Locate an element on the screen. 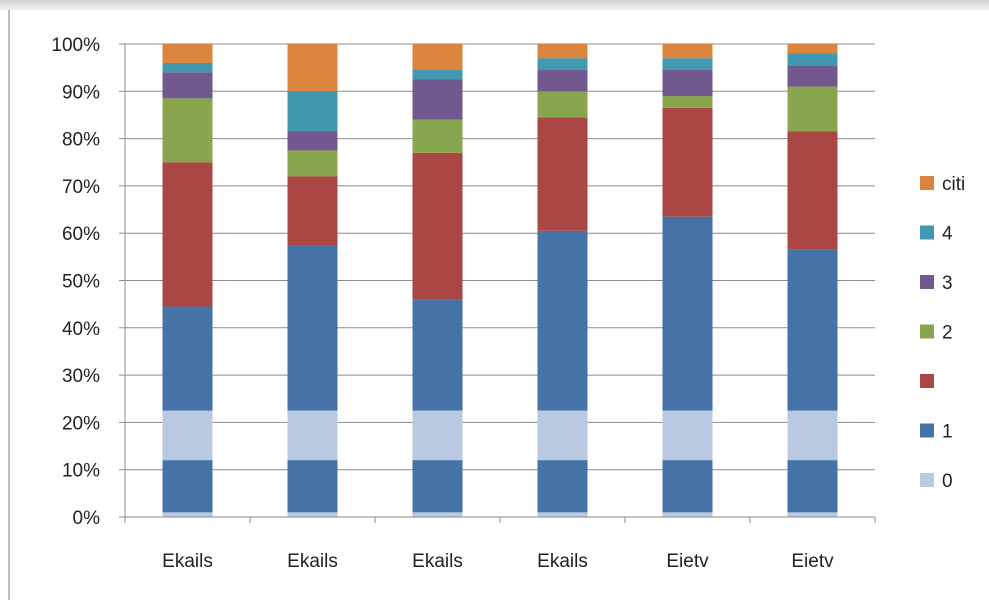  x-tick-labels: Ekails Ekails Ekails Ekails Eietv Eietv is located at coordinates (498, 561).